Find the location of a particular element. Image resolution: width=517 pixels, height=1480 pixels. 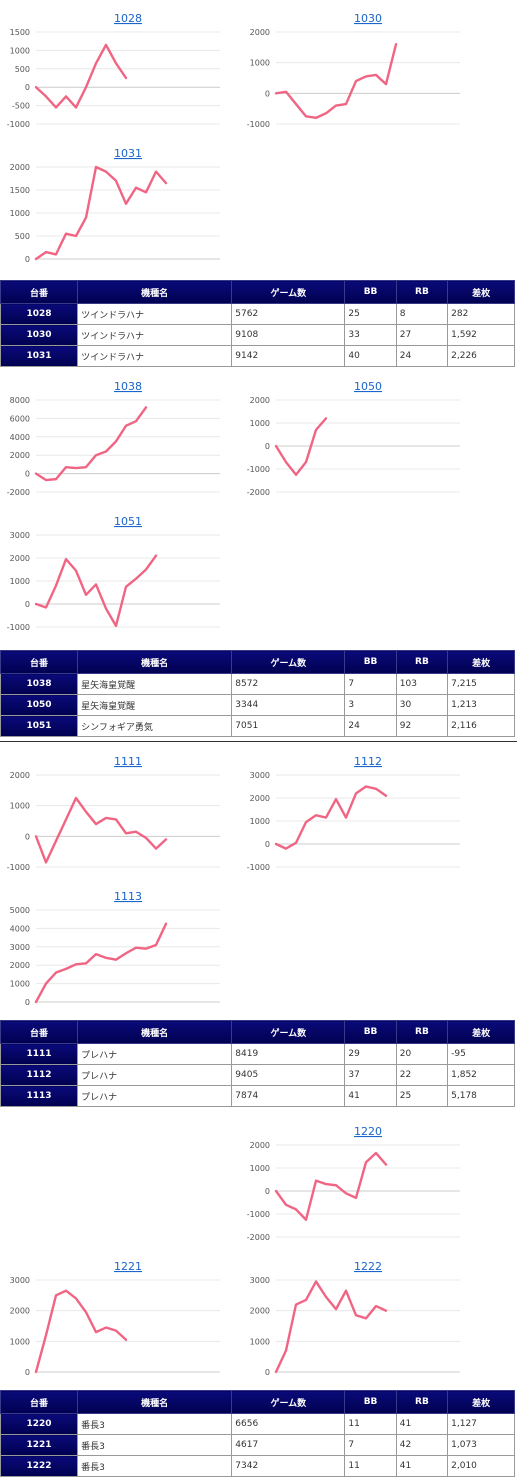

chart-title: 1031 is located at coordinates (128, 153).